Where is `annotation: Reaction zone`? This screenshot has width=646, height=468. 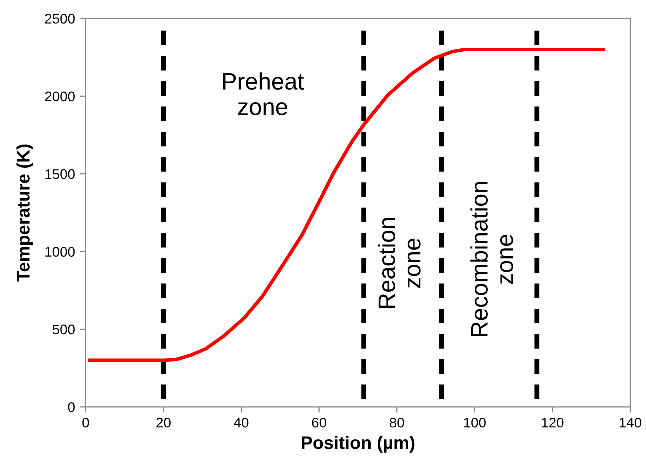 annotation: Reaction zone is located at coordinates (399, 263).